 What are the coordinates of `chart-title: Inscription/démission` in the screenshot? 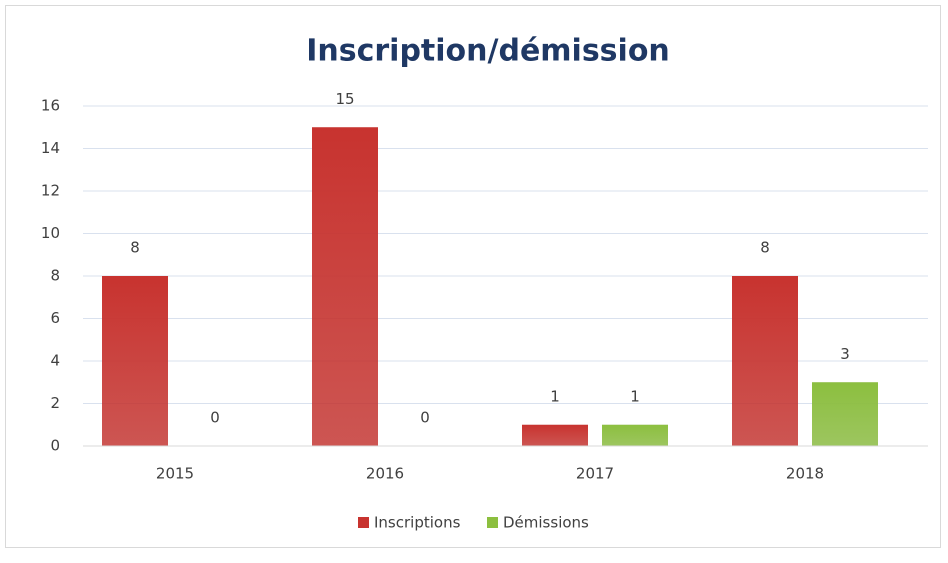 It's located at (488, 51).